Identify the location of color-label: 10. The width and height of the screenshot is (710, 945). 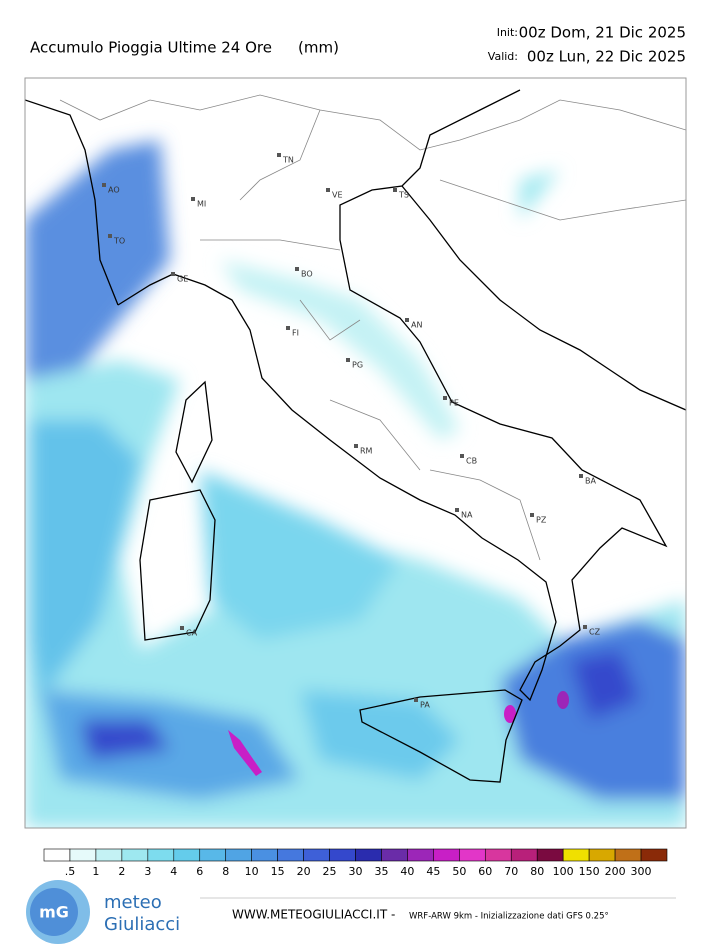
(252, 871).